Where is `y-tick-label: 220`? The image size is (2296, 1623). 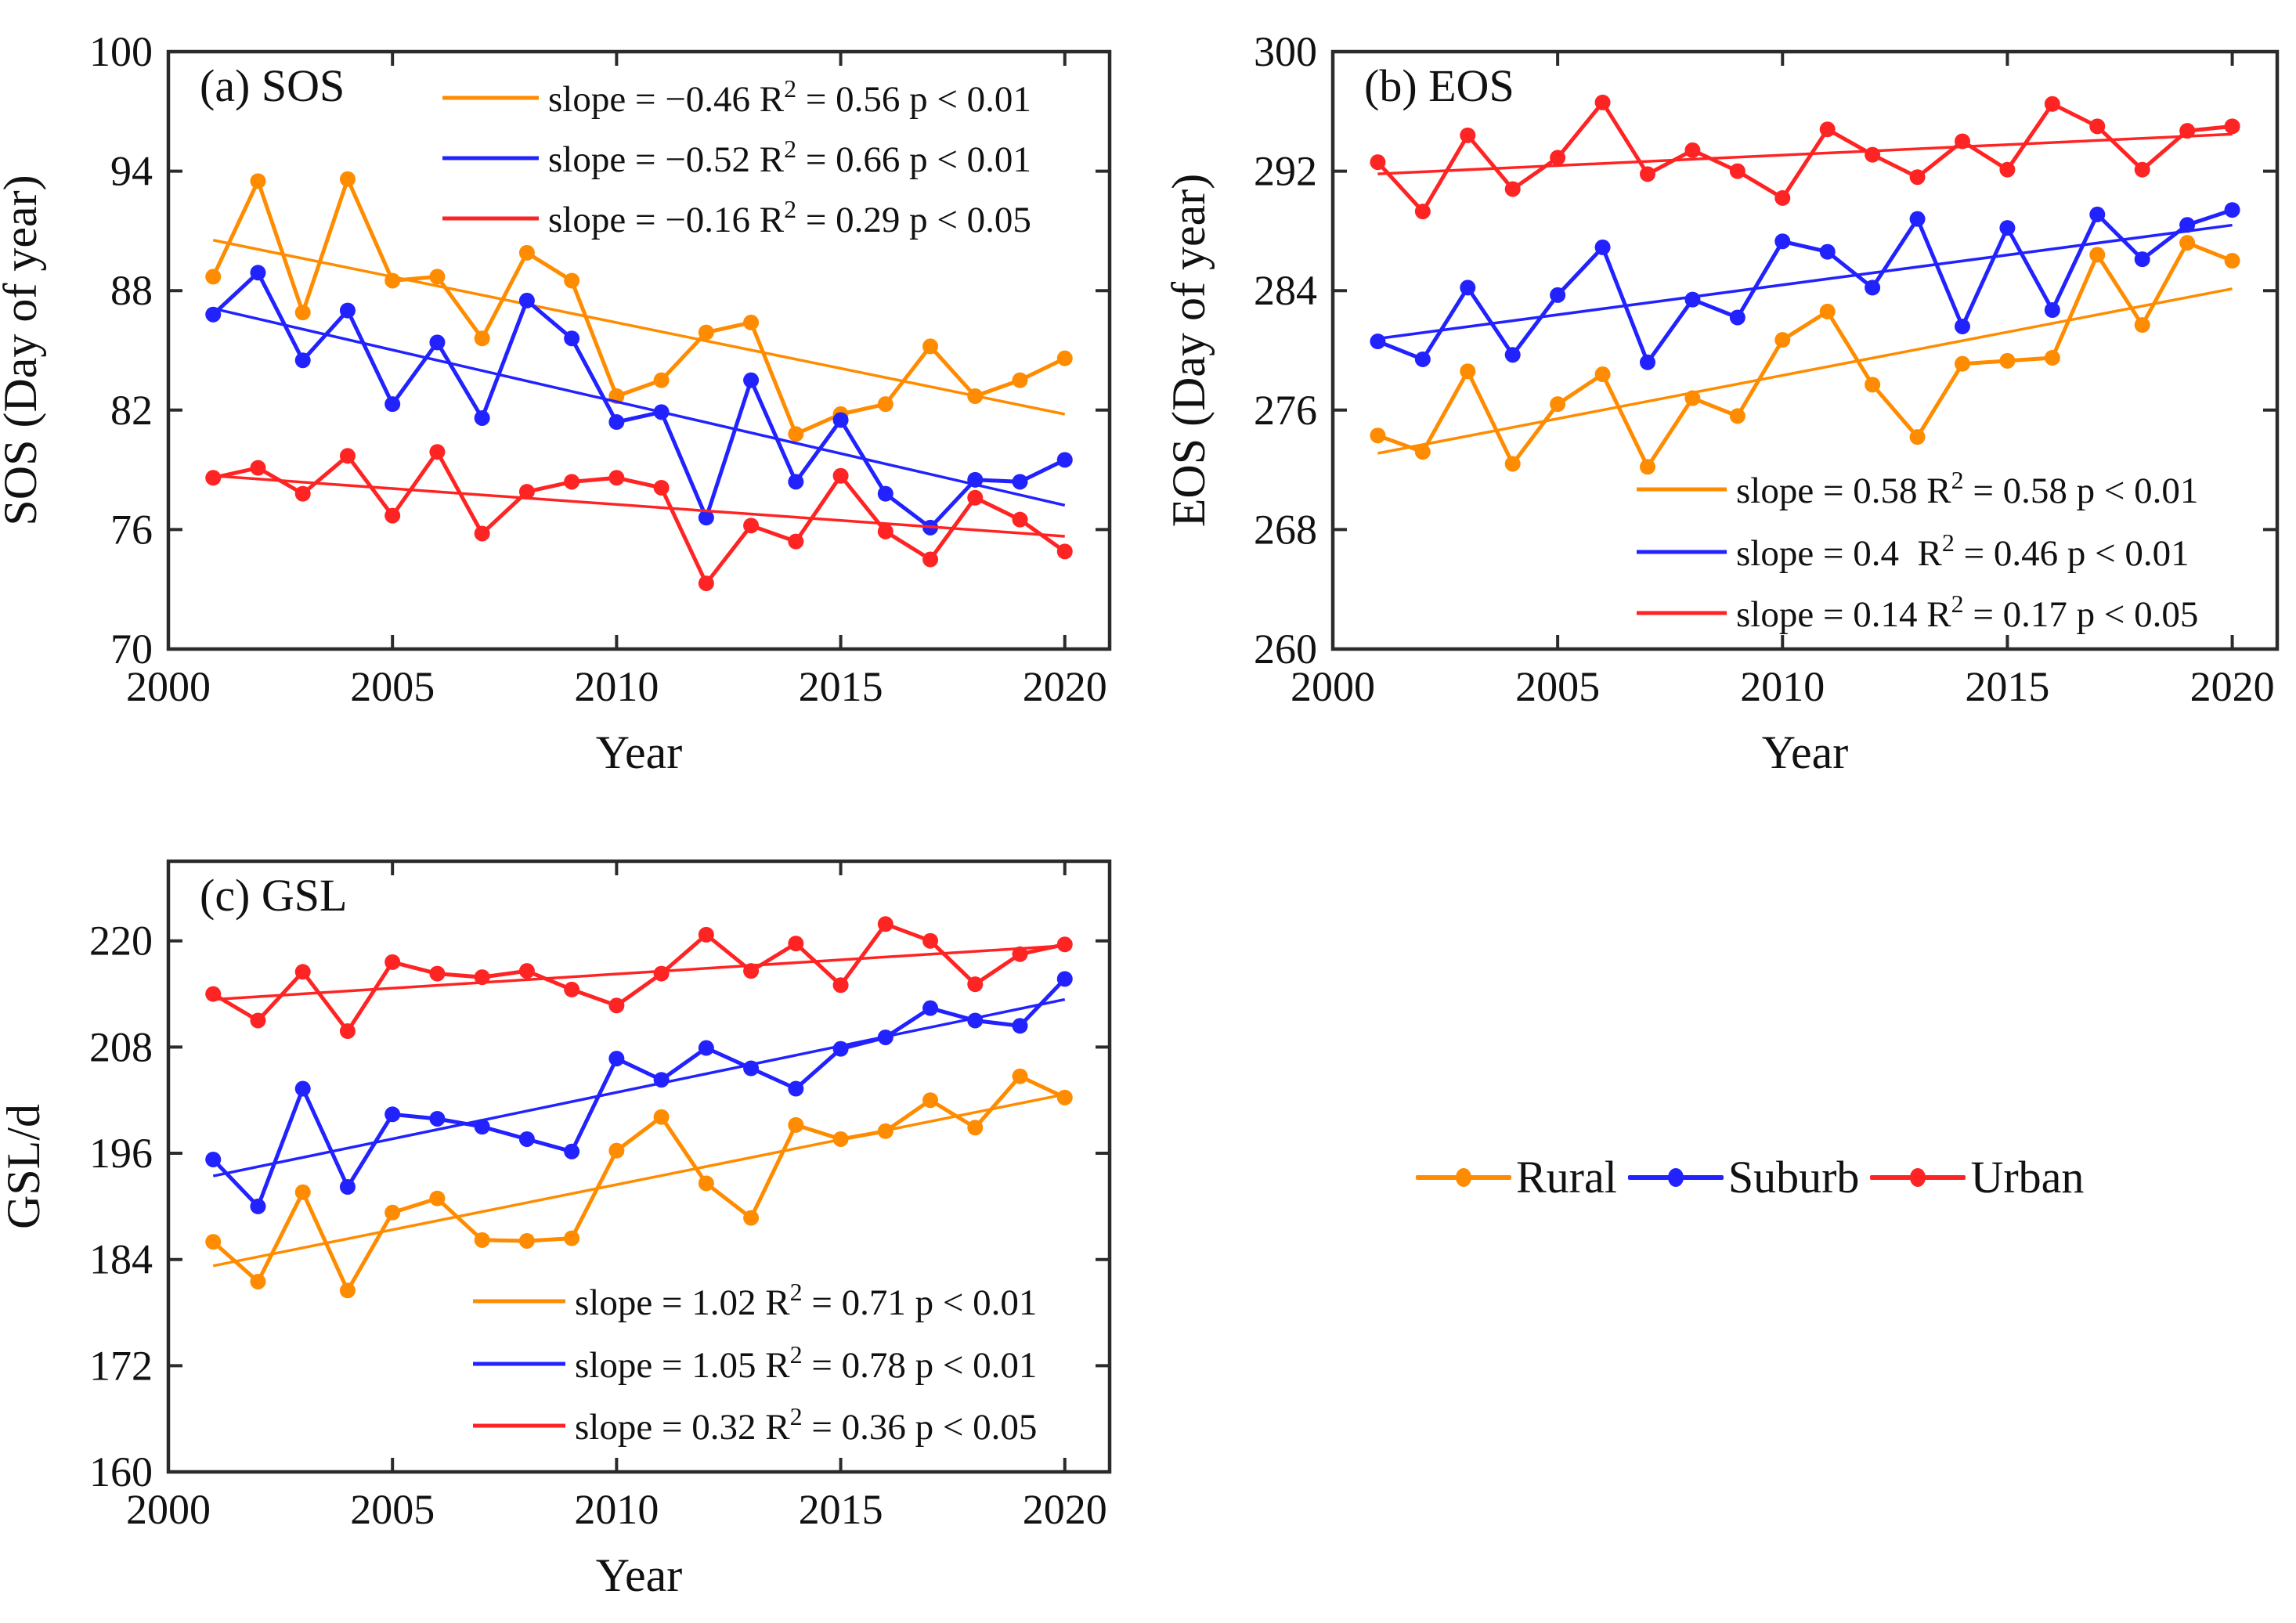
y-tick-label: 220 is located at coordinates (121, 941).